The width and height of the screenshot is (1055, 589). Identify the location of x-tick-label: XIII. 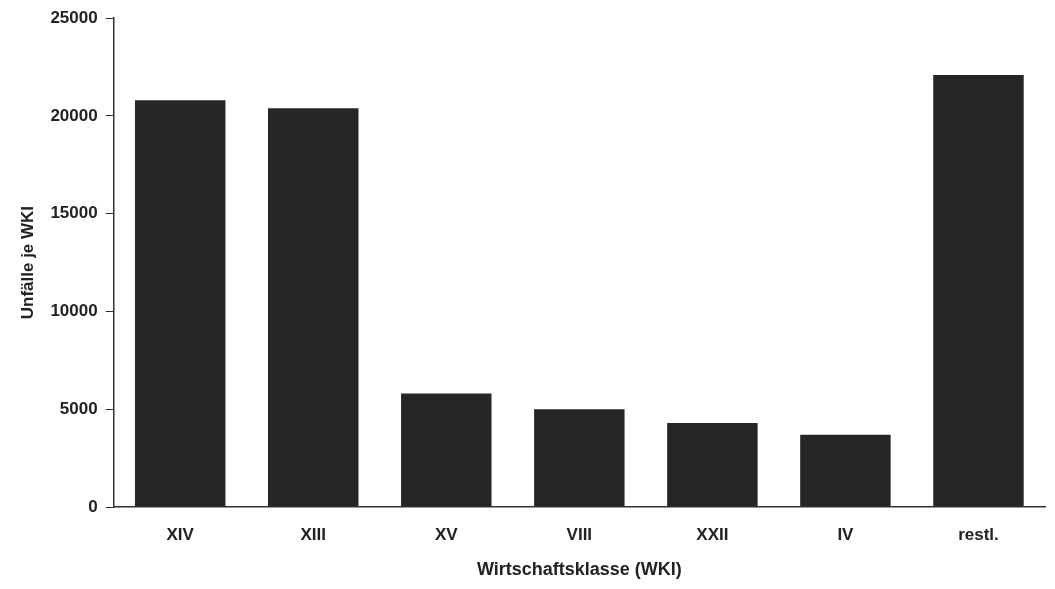
(313, 534).